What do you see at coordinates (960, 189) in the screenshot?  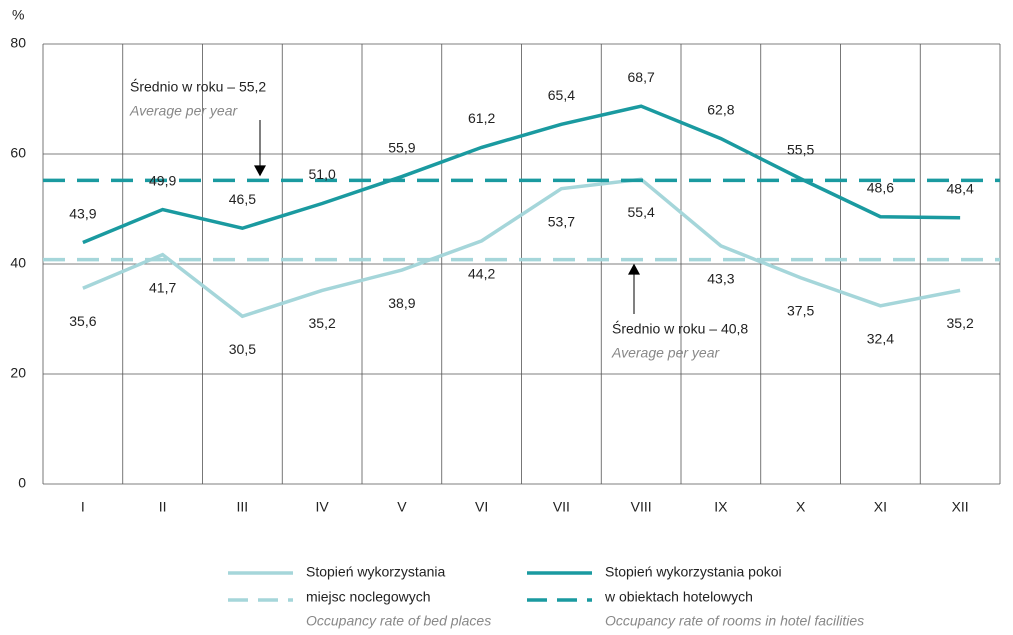 I see `data-label: 48,4` at bounding box center [960, 189].